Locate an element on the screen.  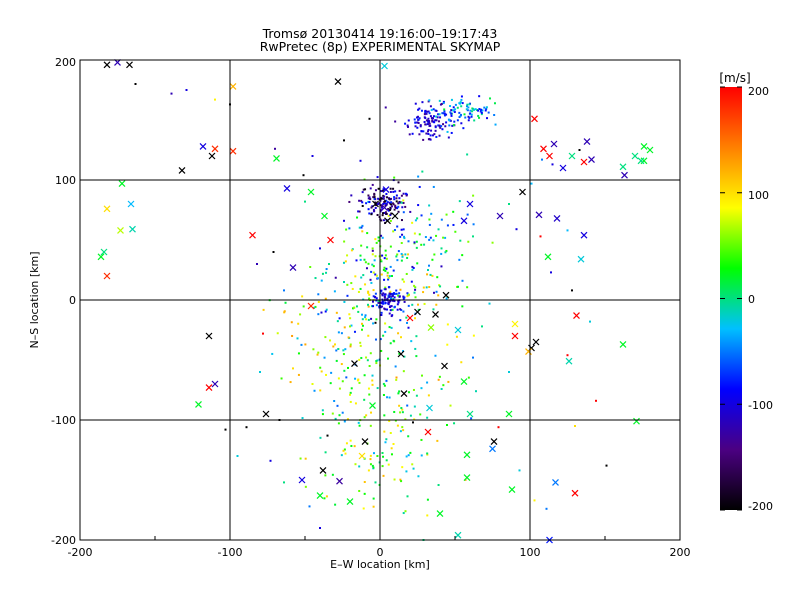
colorbar-tick-label-4: -200 is located at coordinates (760, 506).